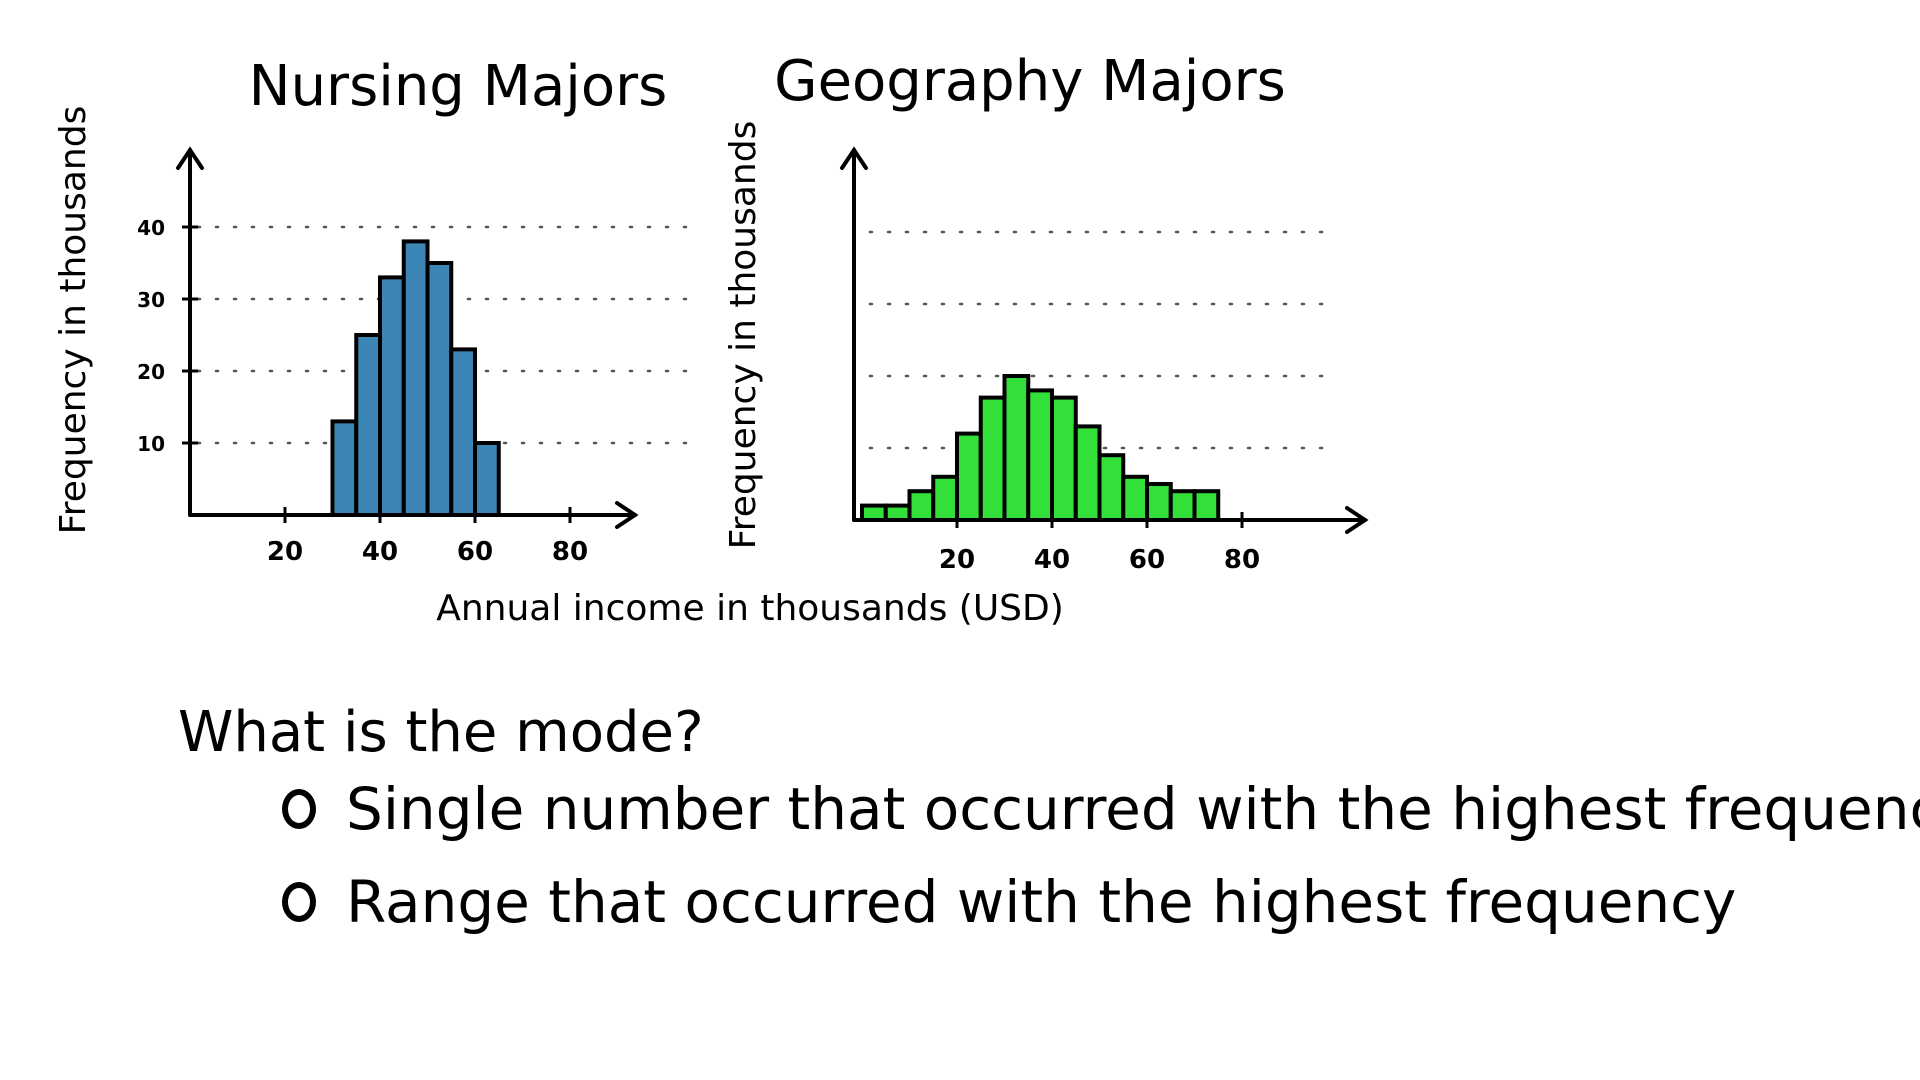 This screenshot has width=1920, height=1080. Describe the element at coordinates (73, 320) in the screenshot. I see `nursing-y-axis-label: Frequency in thousands` at that location.